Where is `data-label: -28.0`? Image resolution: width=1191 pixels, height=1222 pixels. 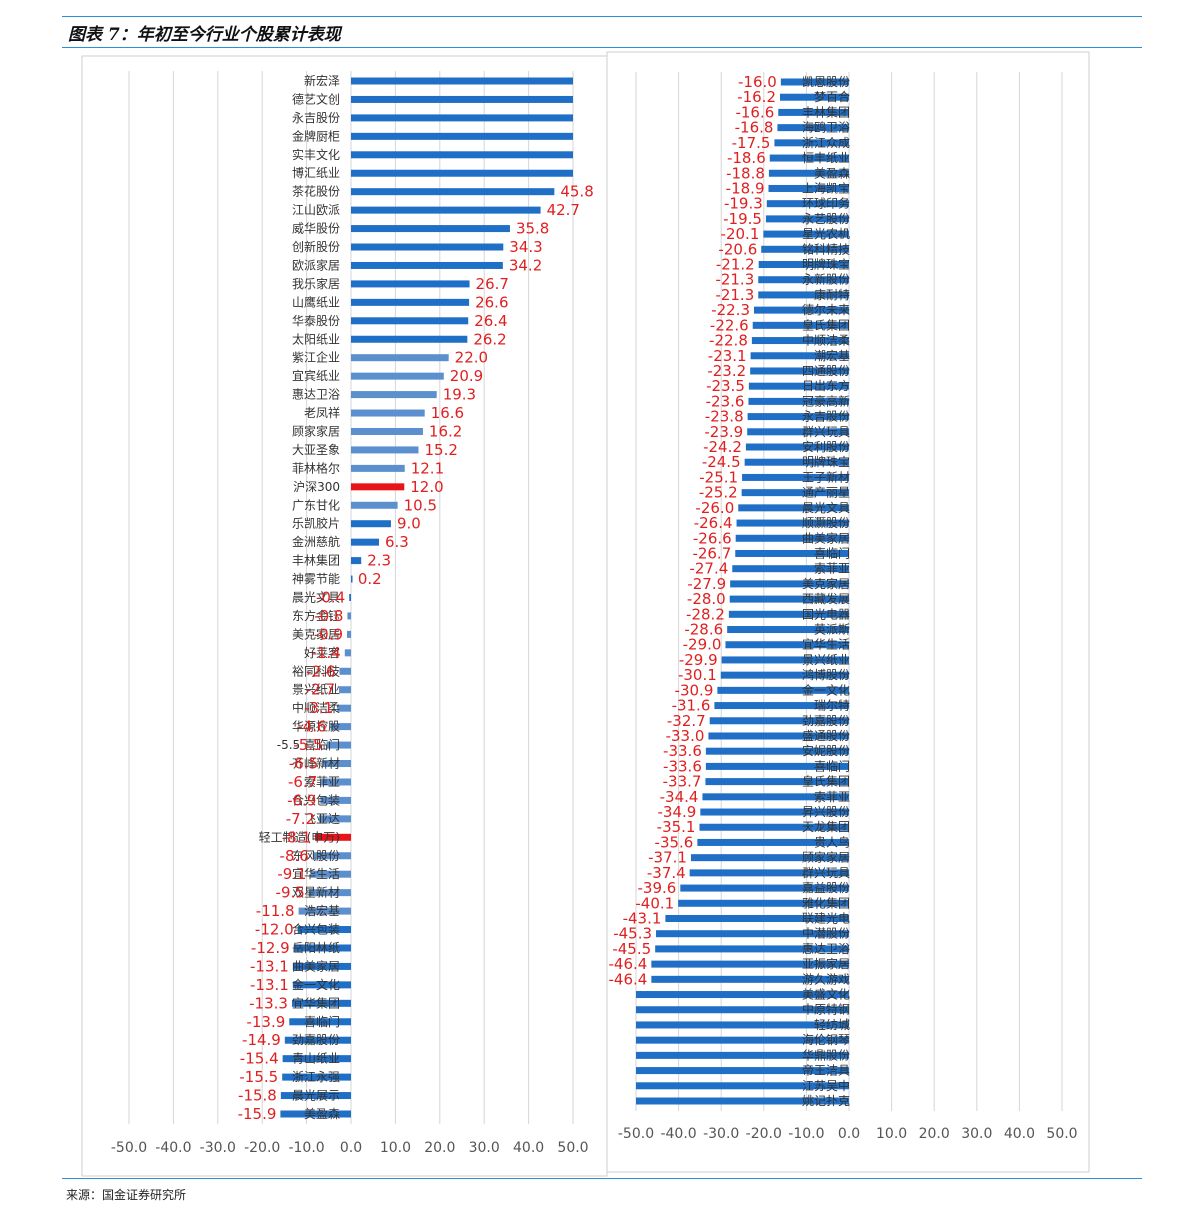 data-label: -28.0 is located at coordinates (706, 599).